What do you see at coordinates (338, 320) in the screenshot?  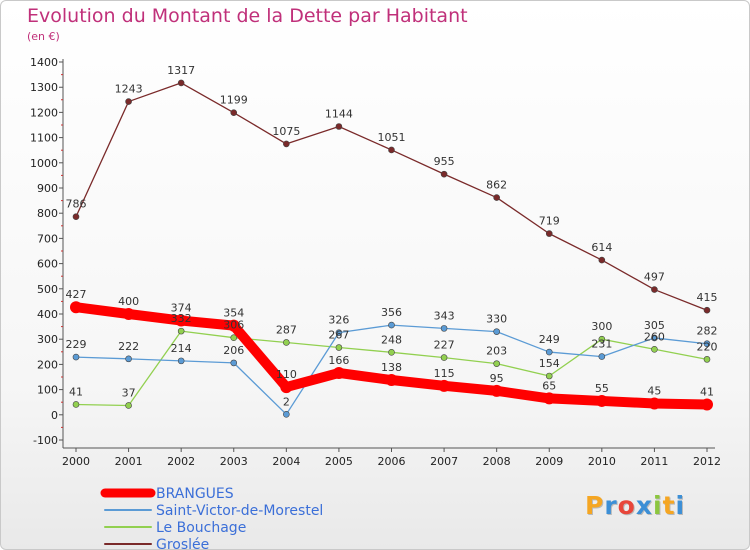 I see `data-label: 326` at bounding box center [338, 320].